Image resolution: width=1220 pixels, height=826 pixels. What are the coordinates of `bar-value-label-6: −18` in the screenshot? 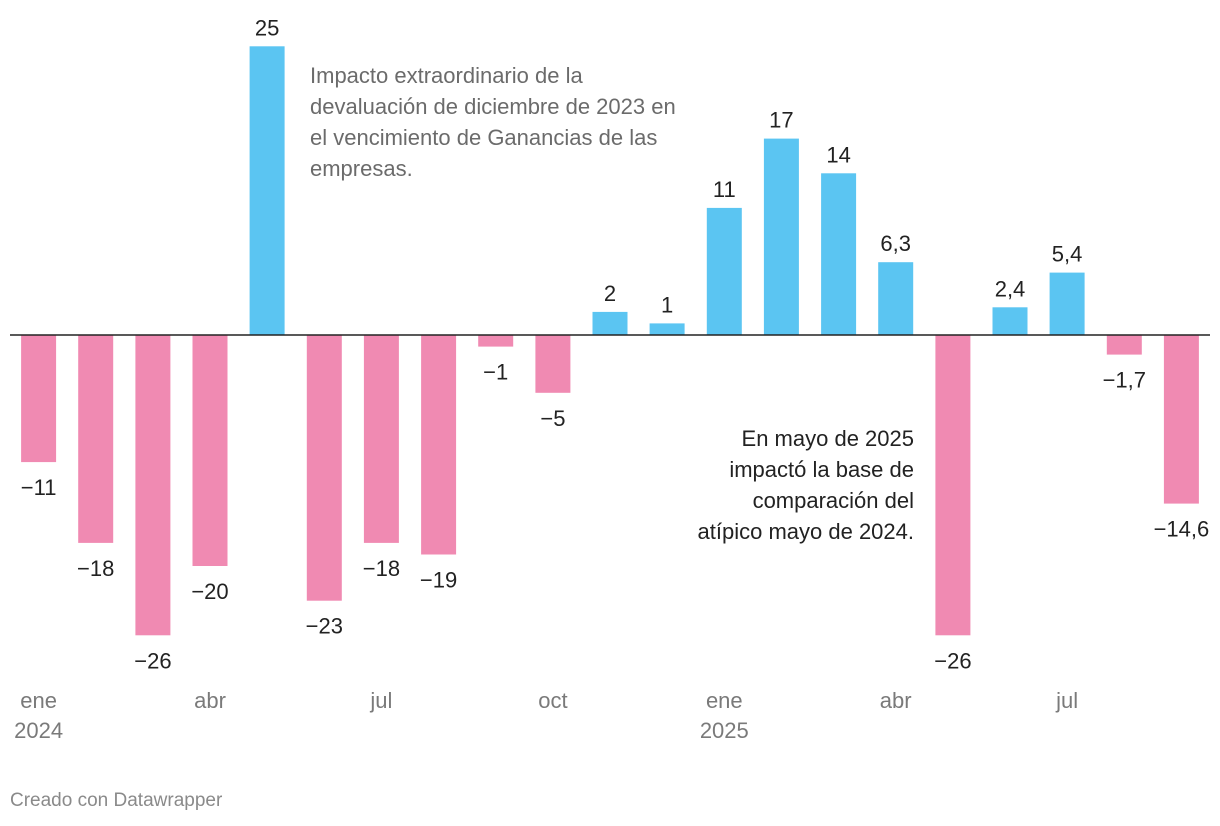 It's located at (381, 568).